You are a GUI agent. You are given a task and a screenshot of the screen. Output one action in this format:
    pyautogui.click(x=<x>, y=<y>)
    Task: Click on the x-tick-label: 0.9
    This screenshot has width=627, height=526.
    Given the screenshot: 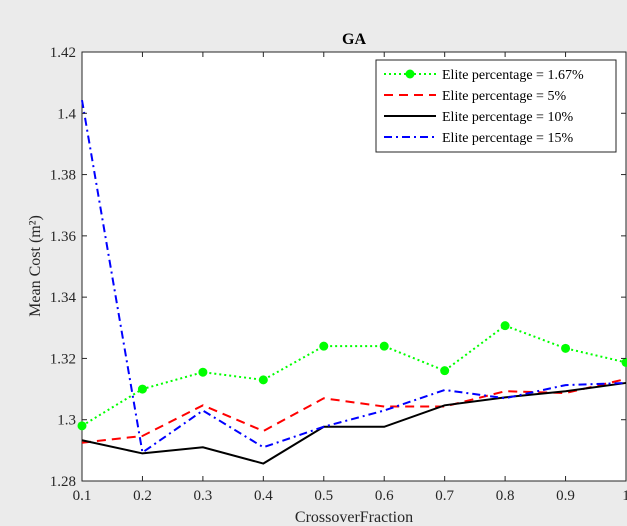 What is the action you would take?
    pyautogui.click(x=565, y=496)
    